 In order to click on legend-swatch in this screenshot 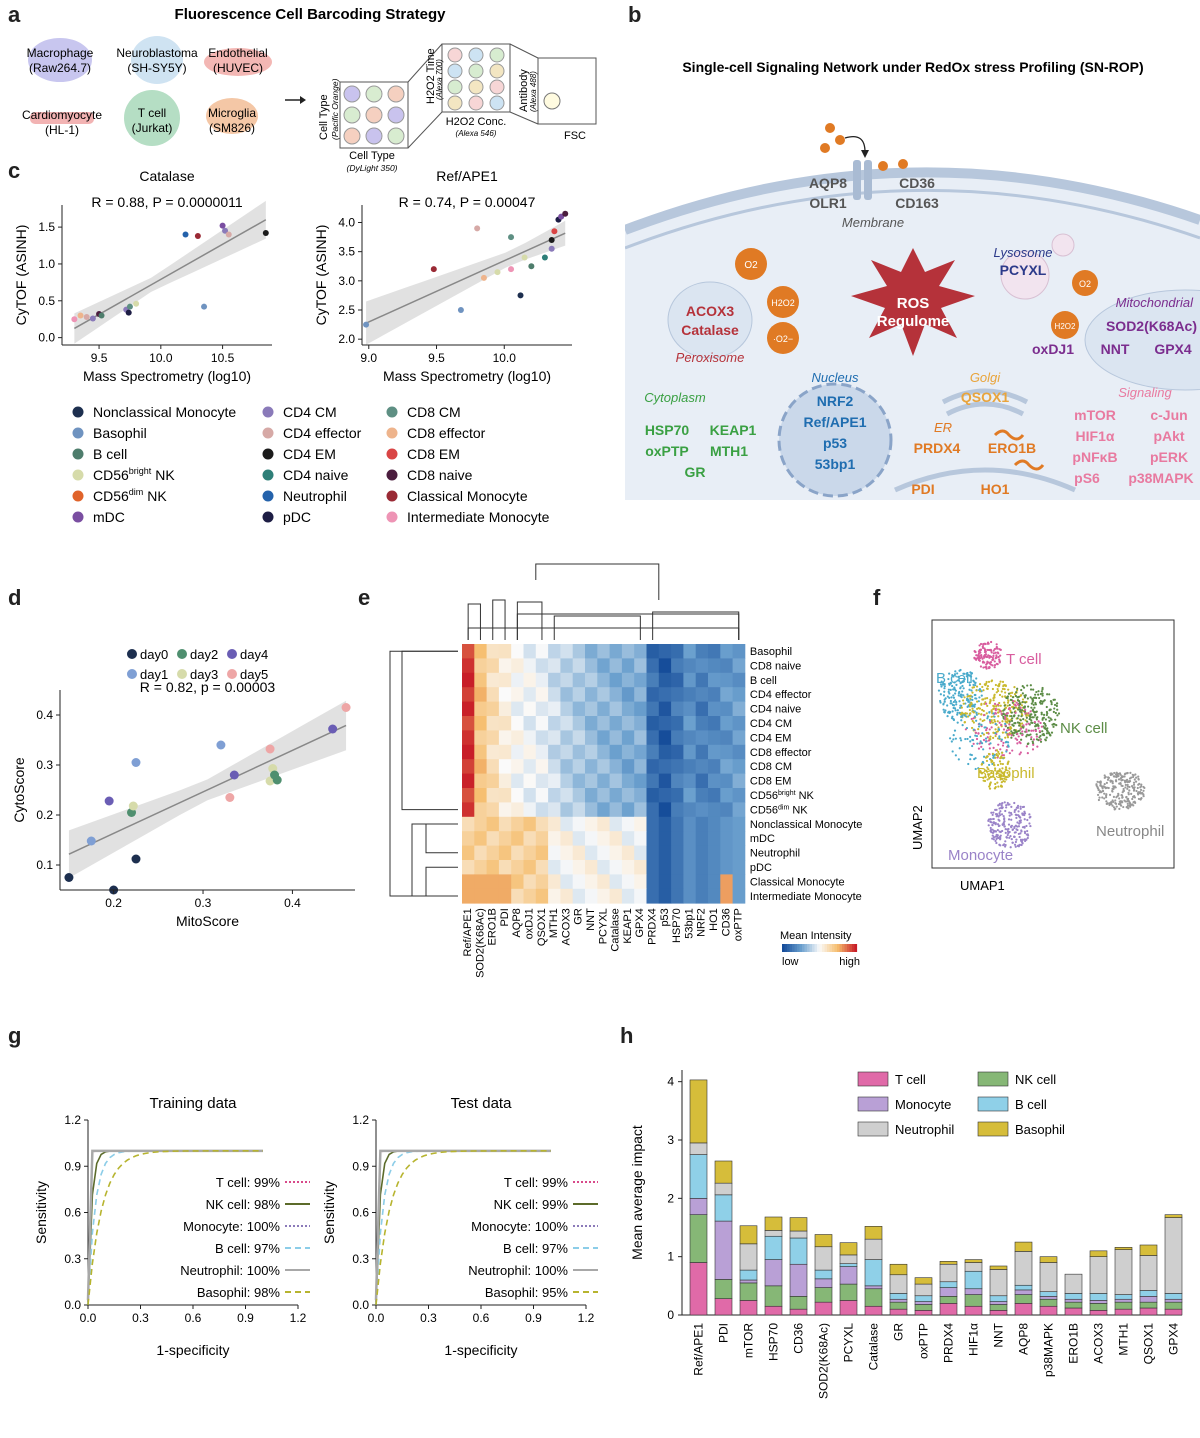, I will do `click(993, 1104)`.